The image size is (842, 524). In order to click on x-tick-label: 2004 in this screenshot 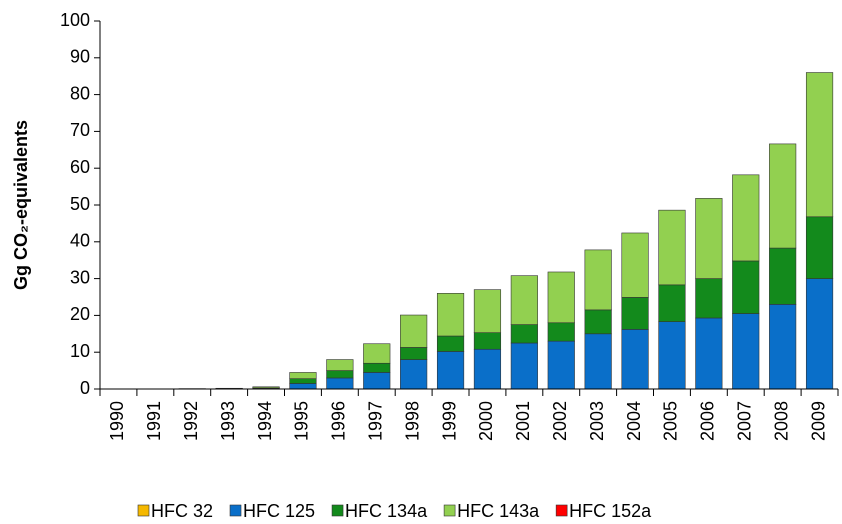, I will do `click(634, 421)`.